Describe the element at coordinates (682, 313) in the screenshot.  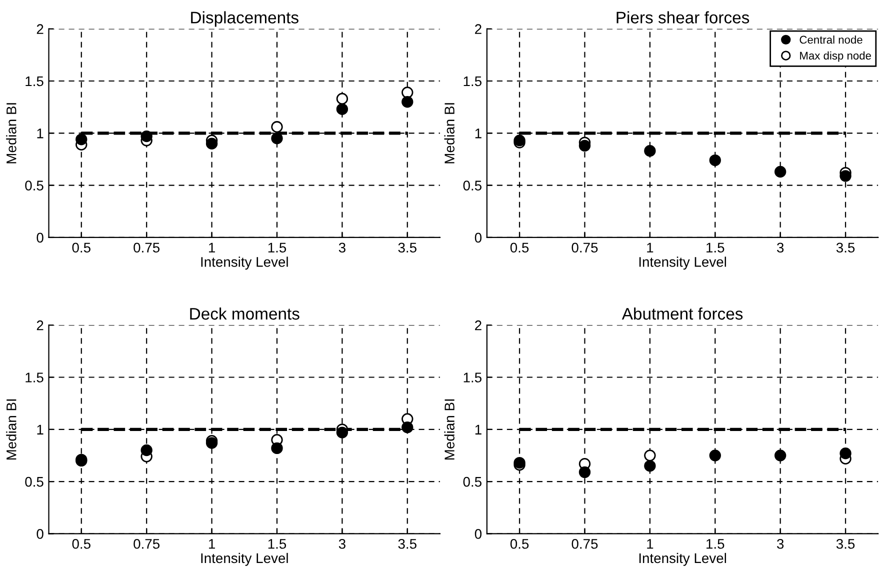
I see `chart-title: Abutment forces` at that location.